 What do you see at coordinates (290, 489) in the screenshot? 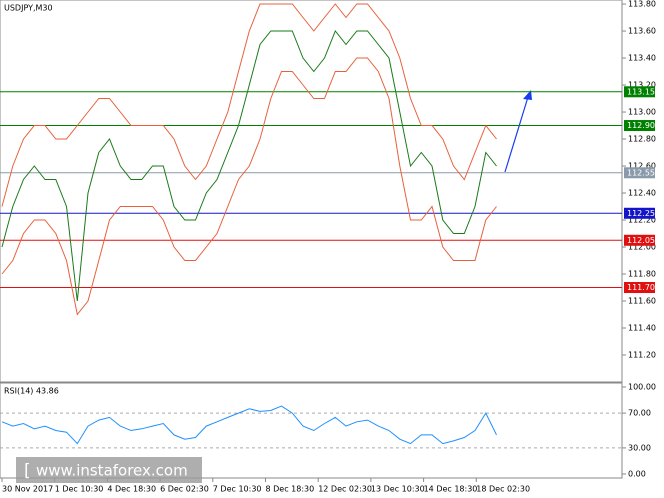
I see `x-tick-label: 8 Dec 18:30` at bounding box center [290, 489].